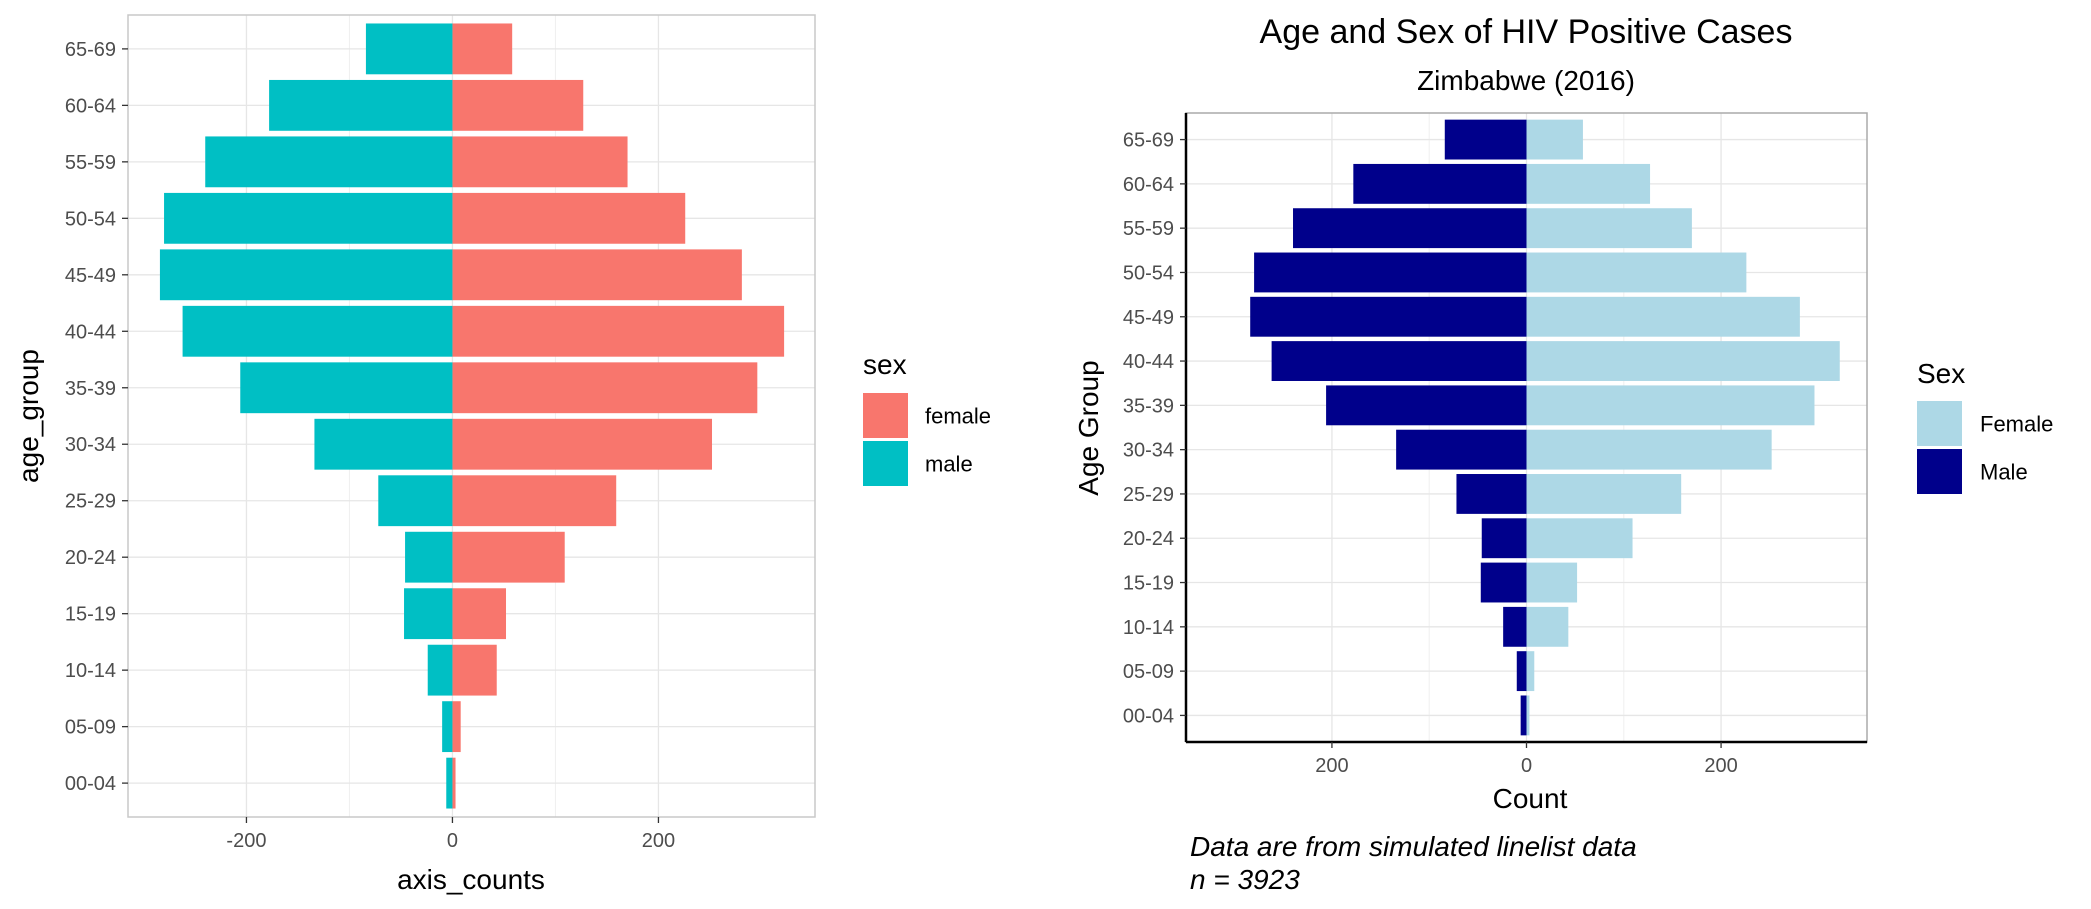 The width and height of the screenshot is (2091, 909). I want to click on chart-subtitle: Zimbabwe (2016), so click(1526, 80).